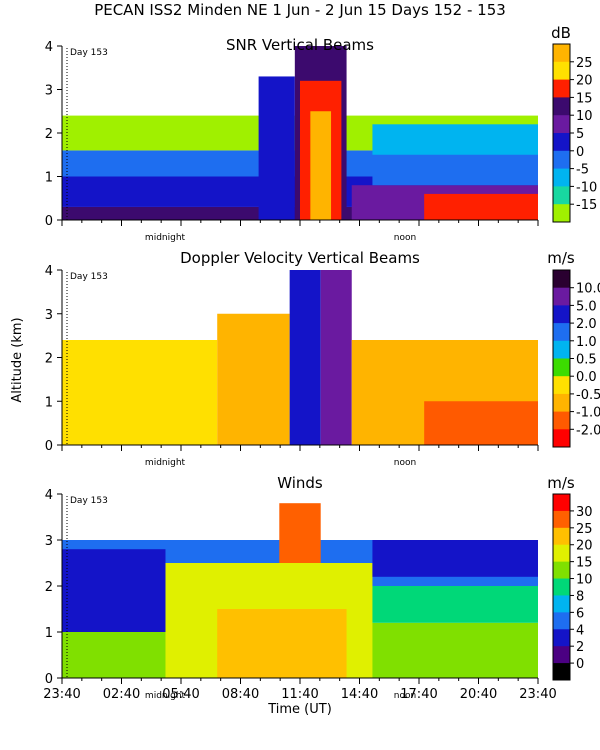 This screenshot has width=600, height=750. Describe the element at coordinates (588, 289) in the screenshot. I see `colorbar-label: 10.0` at that location.